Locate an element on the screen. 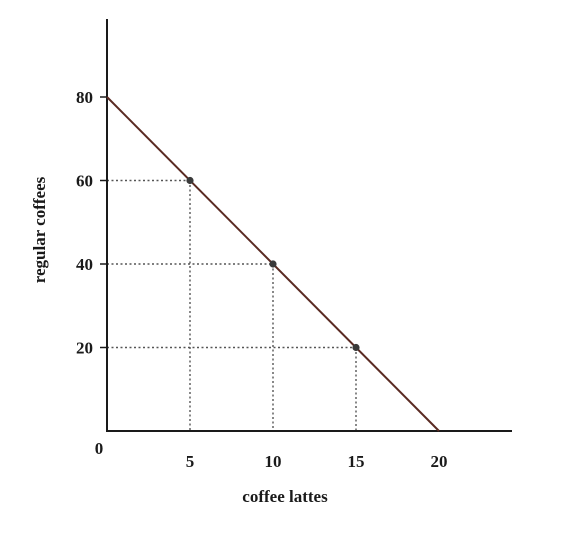  x-axis-title: coffee lattes is located at coordinates (285, 496).